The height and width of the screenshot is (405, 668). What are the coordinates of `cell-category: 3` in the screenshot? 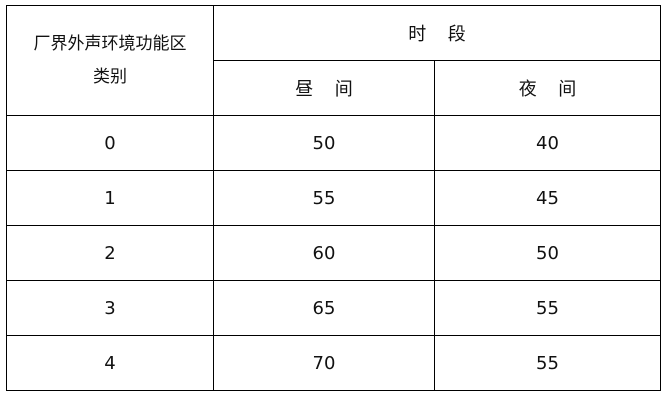 It's located at (110, 308).